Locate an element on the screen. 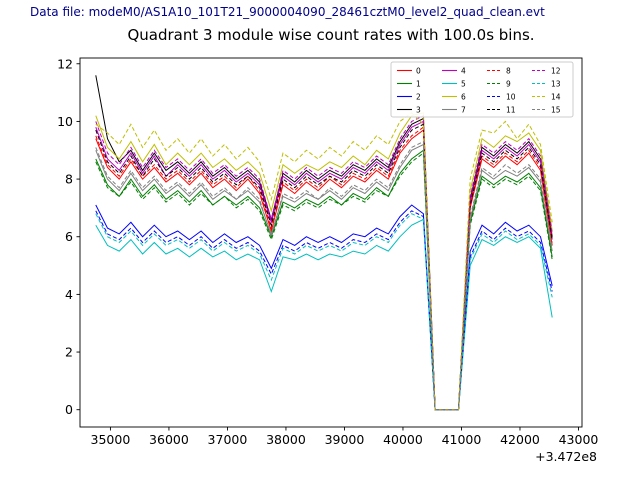  y-tick-label: 6 is located at coordinates (69, 236).